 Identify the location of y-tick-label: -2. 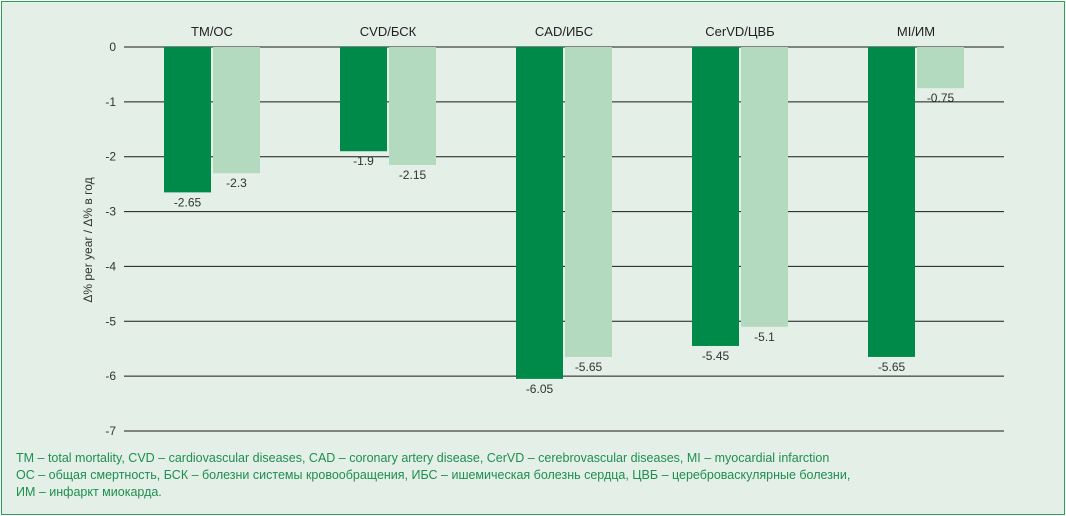
(110, 157).